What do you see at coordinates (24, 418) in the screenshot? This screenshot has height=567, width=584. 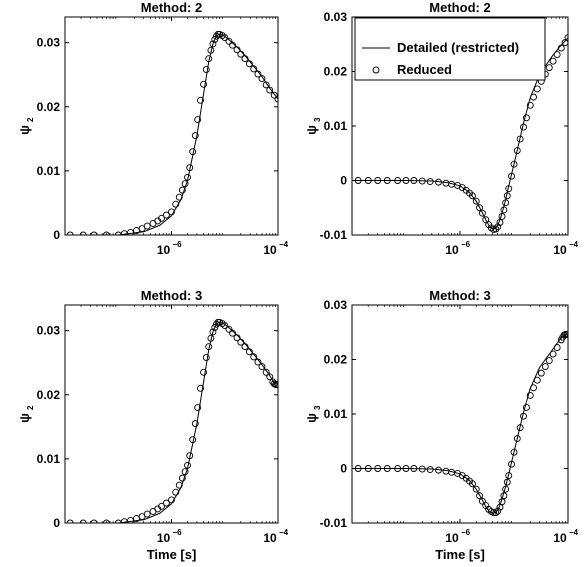 I see `y-axis-label-symbol: ψ` at bounding box center [24, 418].